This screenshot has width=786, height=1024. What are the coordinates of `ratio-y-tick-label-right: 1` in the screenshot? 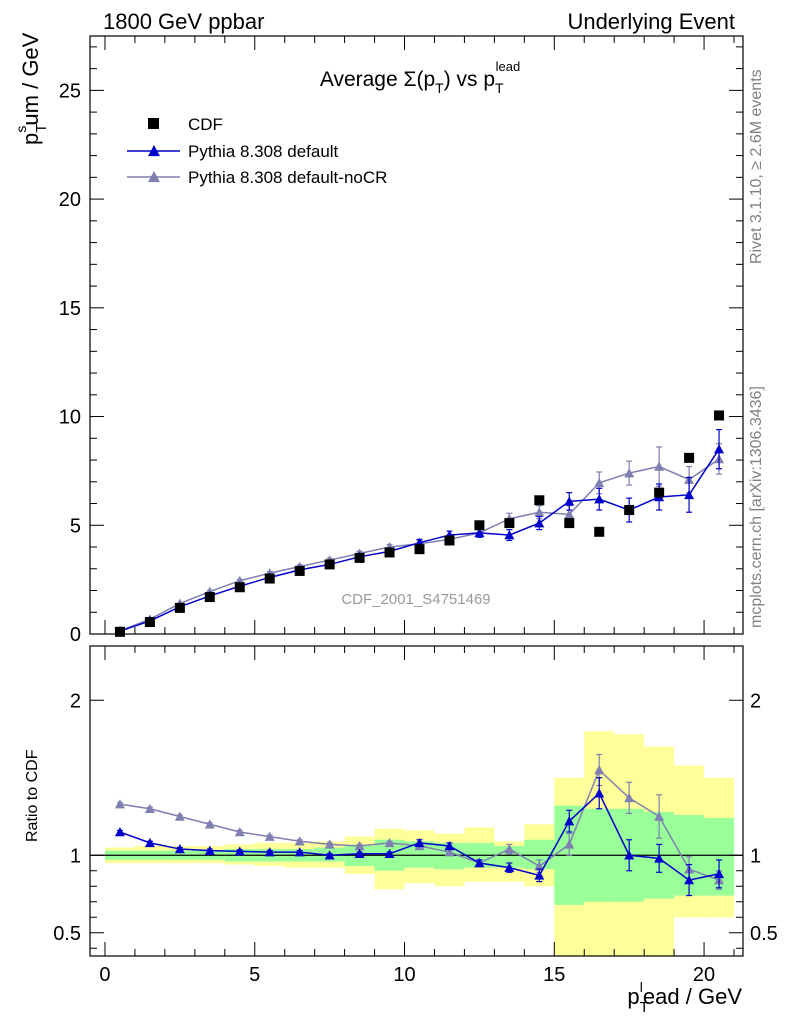 It's located at (755, 856).